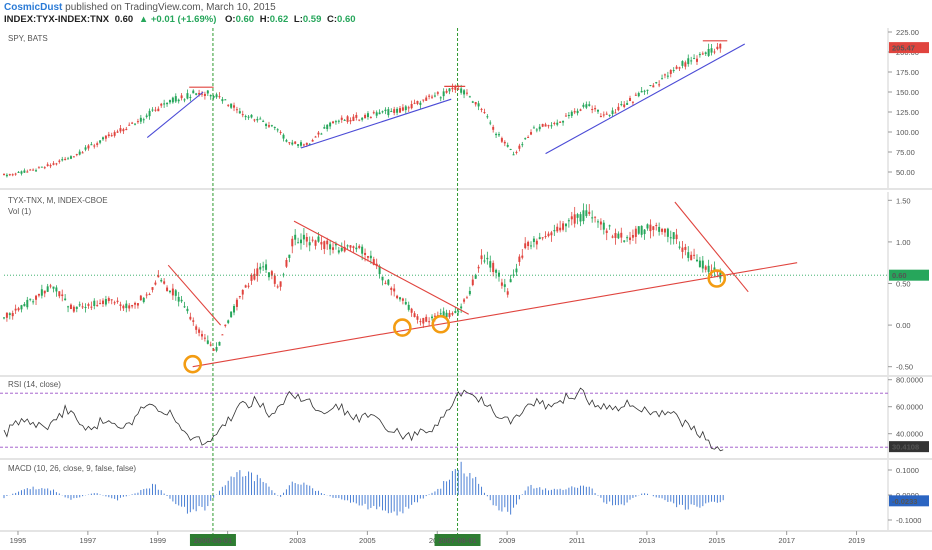 Image resolution: width=932 pixels, height=550 pixels. I want to click on year-tick-label: 1999, so click(157, 540).